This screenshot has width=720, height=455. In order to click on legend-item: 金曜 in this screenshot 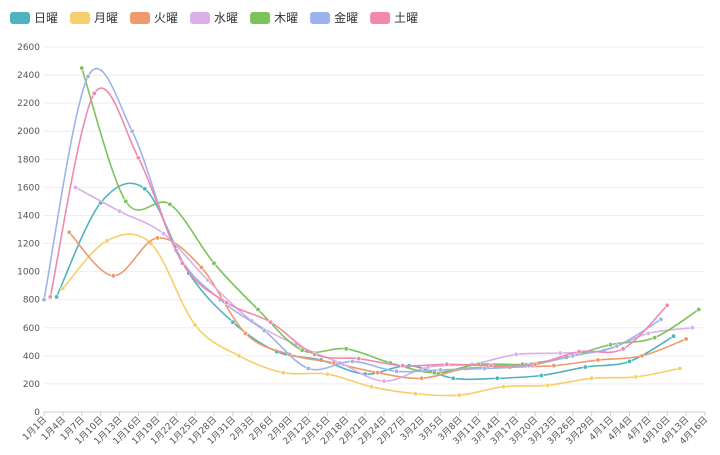, I will do `click(334, 17)`.